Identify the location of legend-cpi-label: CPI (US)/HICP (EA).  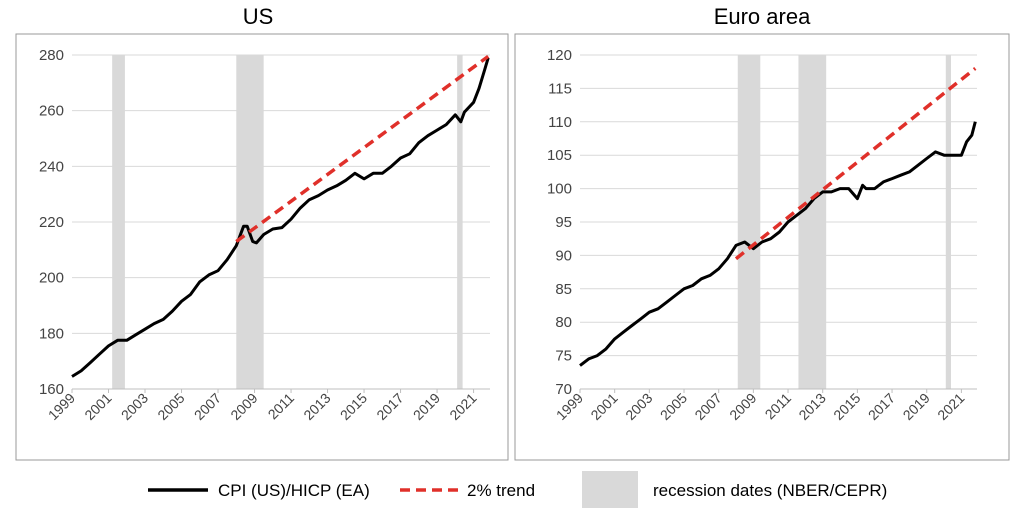
(294, 490).